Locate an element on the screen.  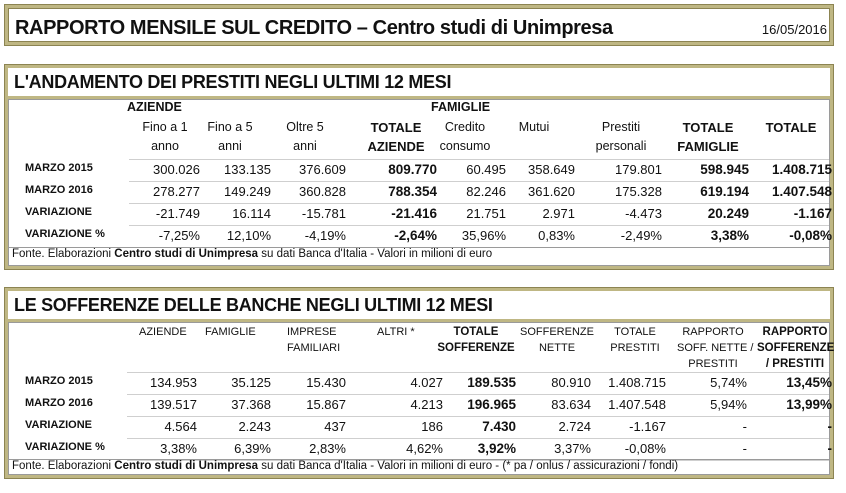
col-header-2-line-1: FAMILIARI is located at coordinates (314, 348).